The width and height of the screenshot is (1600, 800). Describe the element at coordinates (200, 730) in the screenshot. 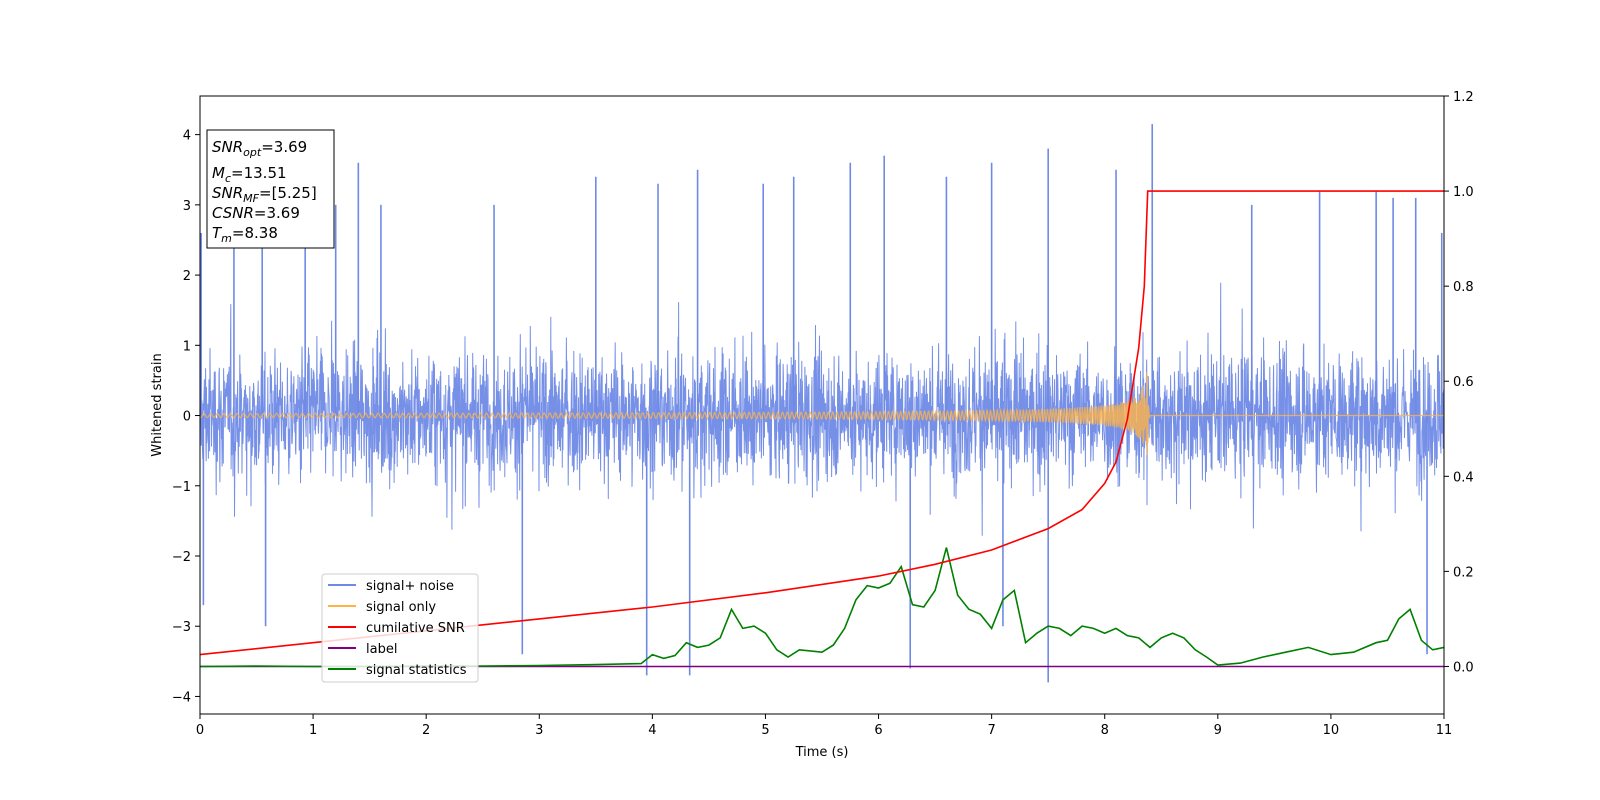

I see `x-tick-label: 0` at that location.